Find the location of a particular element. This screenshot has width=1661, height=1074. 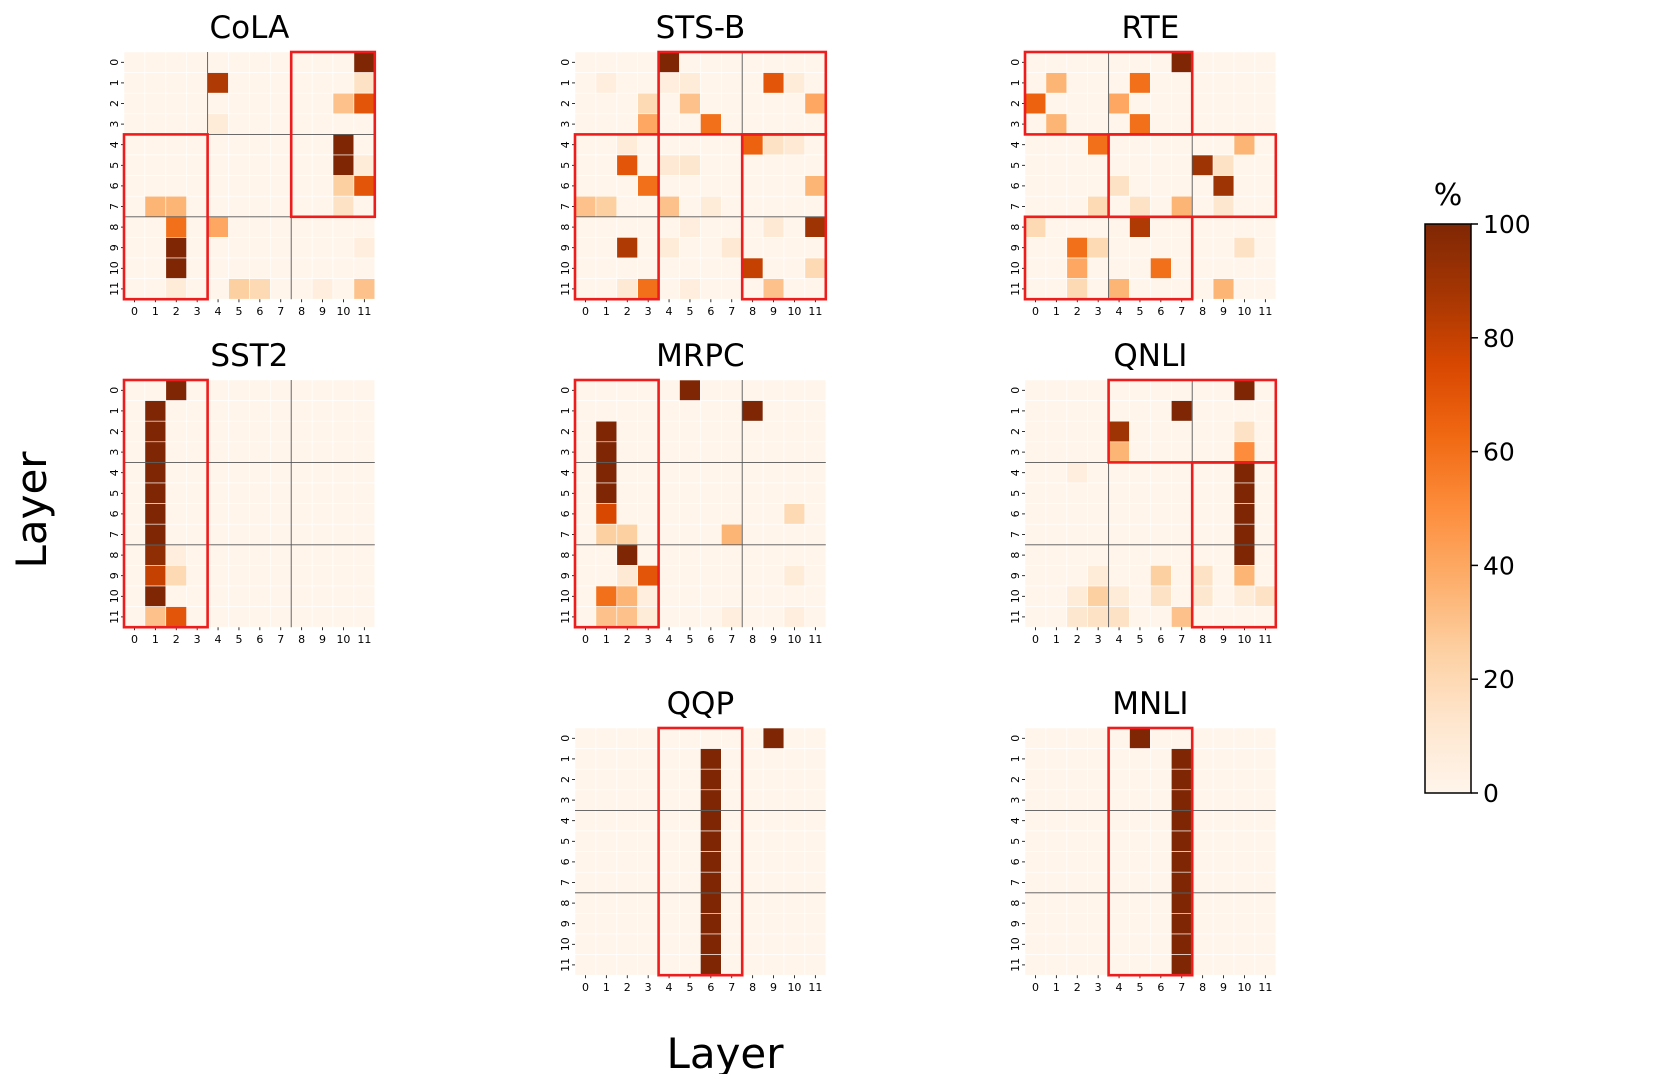

x-tick-label: 4 is located at coordinates (1119, 639).